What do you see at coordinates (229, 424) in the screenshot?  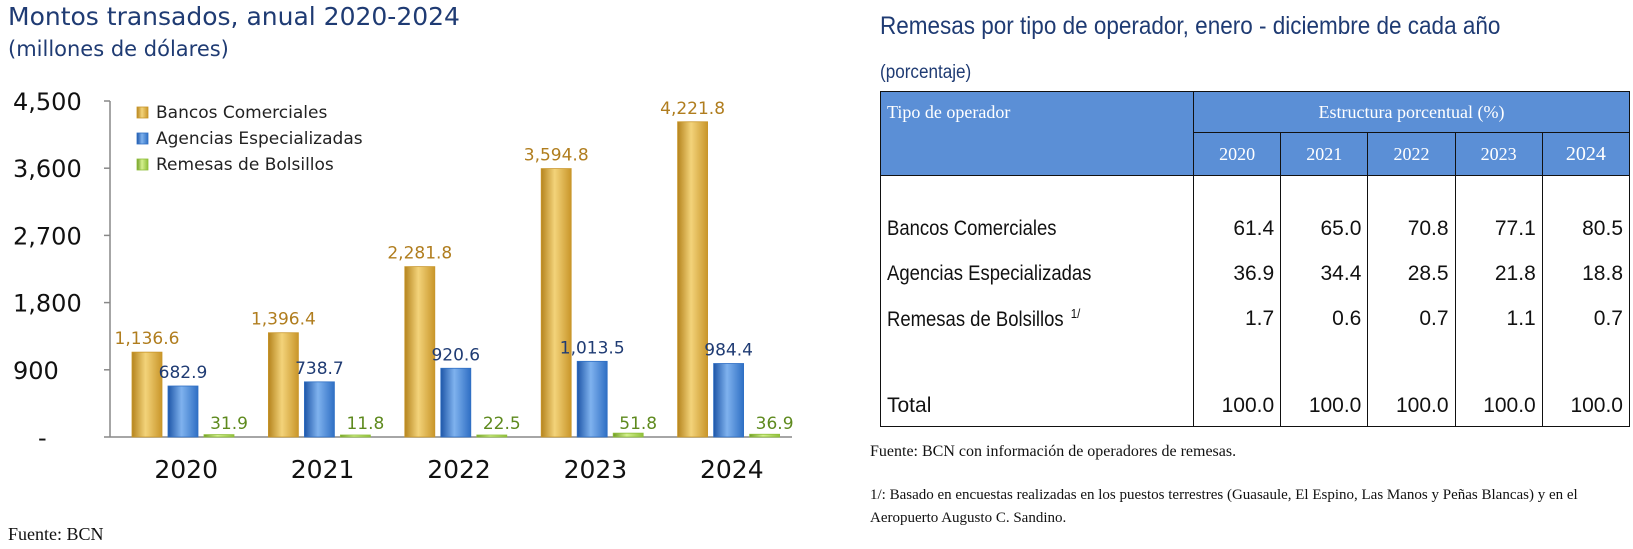 I see `data-label: 31.9` at bounding box center [229, 424].